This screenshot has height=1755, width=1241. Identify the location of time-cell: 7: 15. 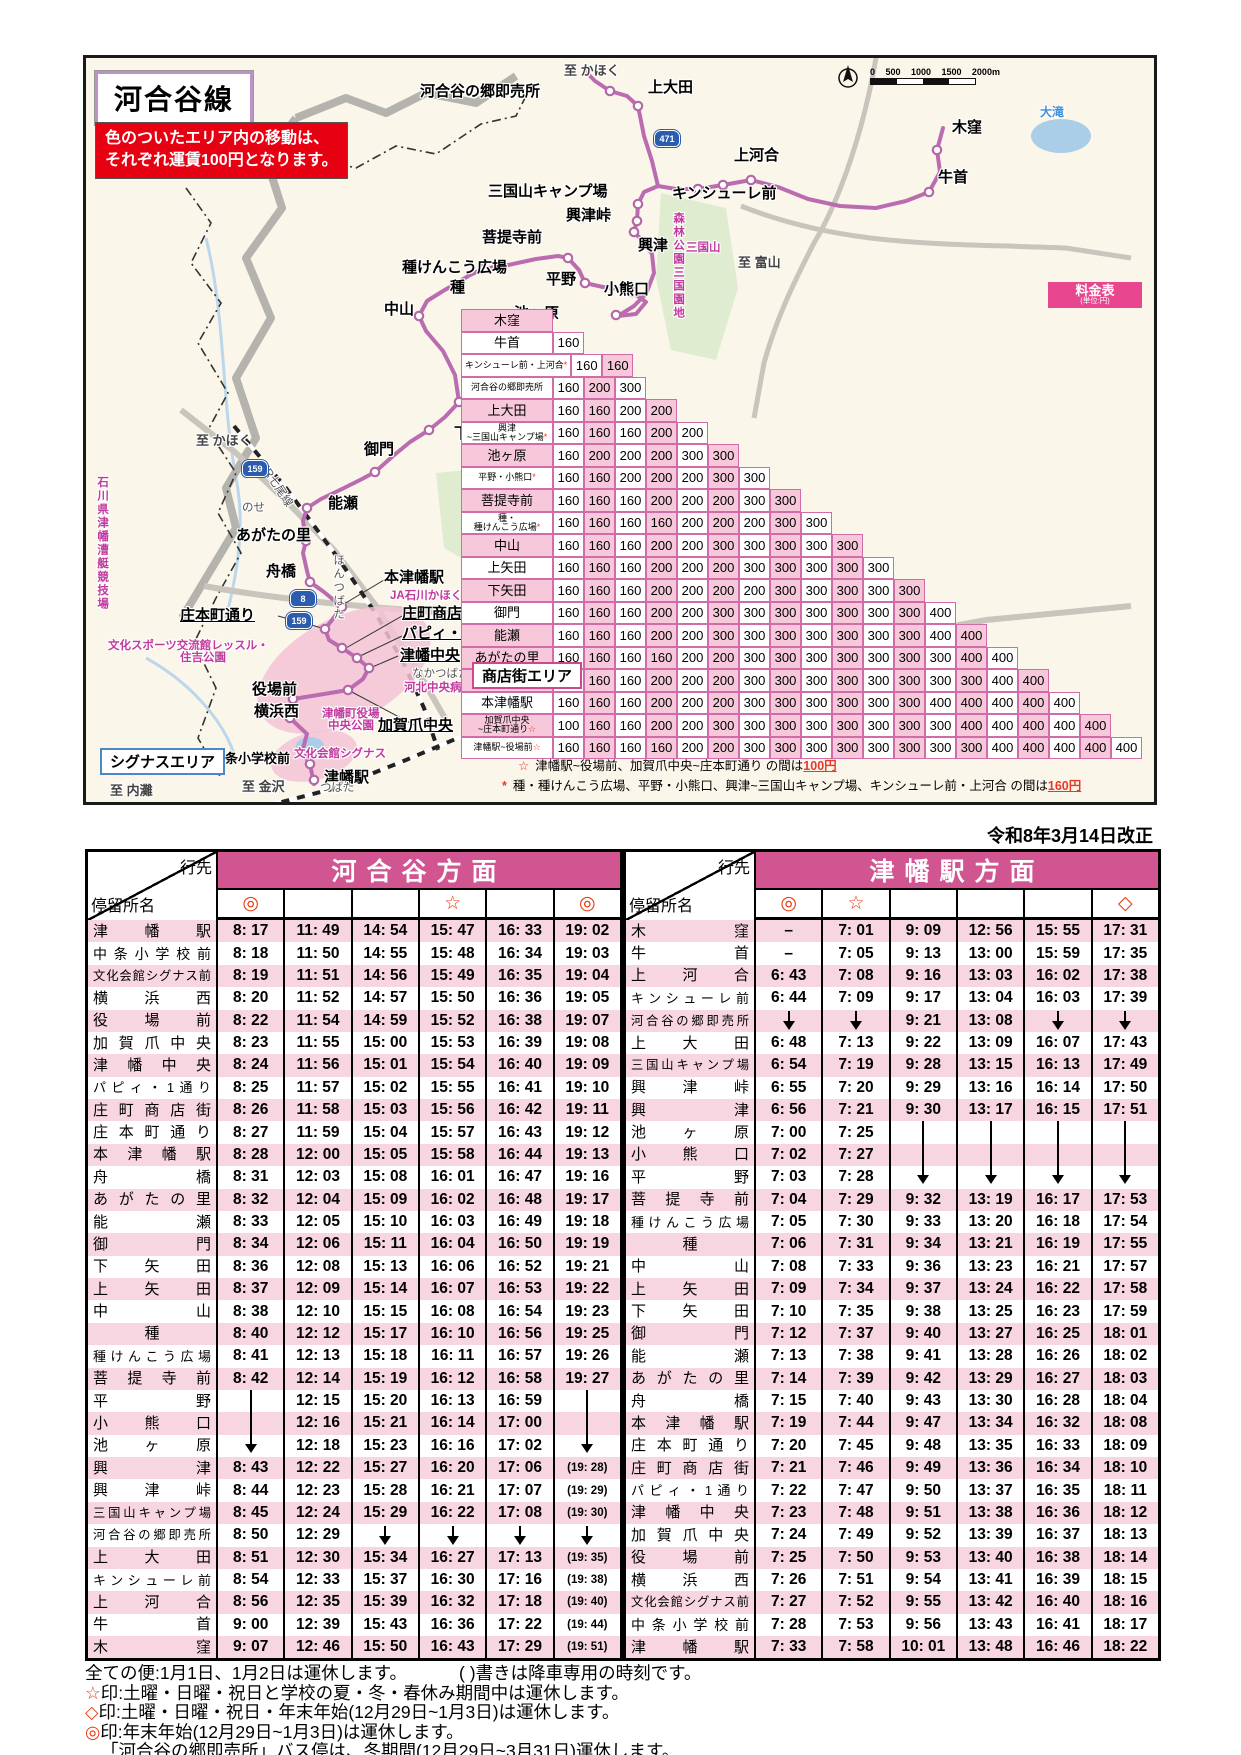
(788, 1401).